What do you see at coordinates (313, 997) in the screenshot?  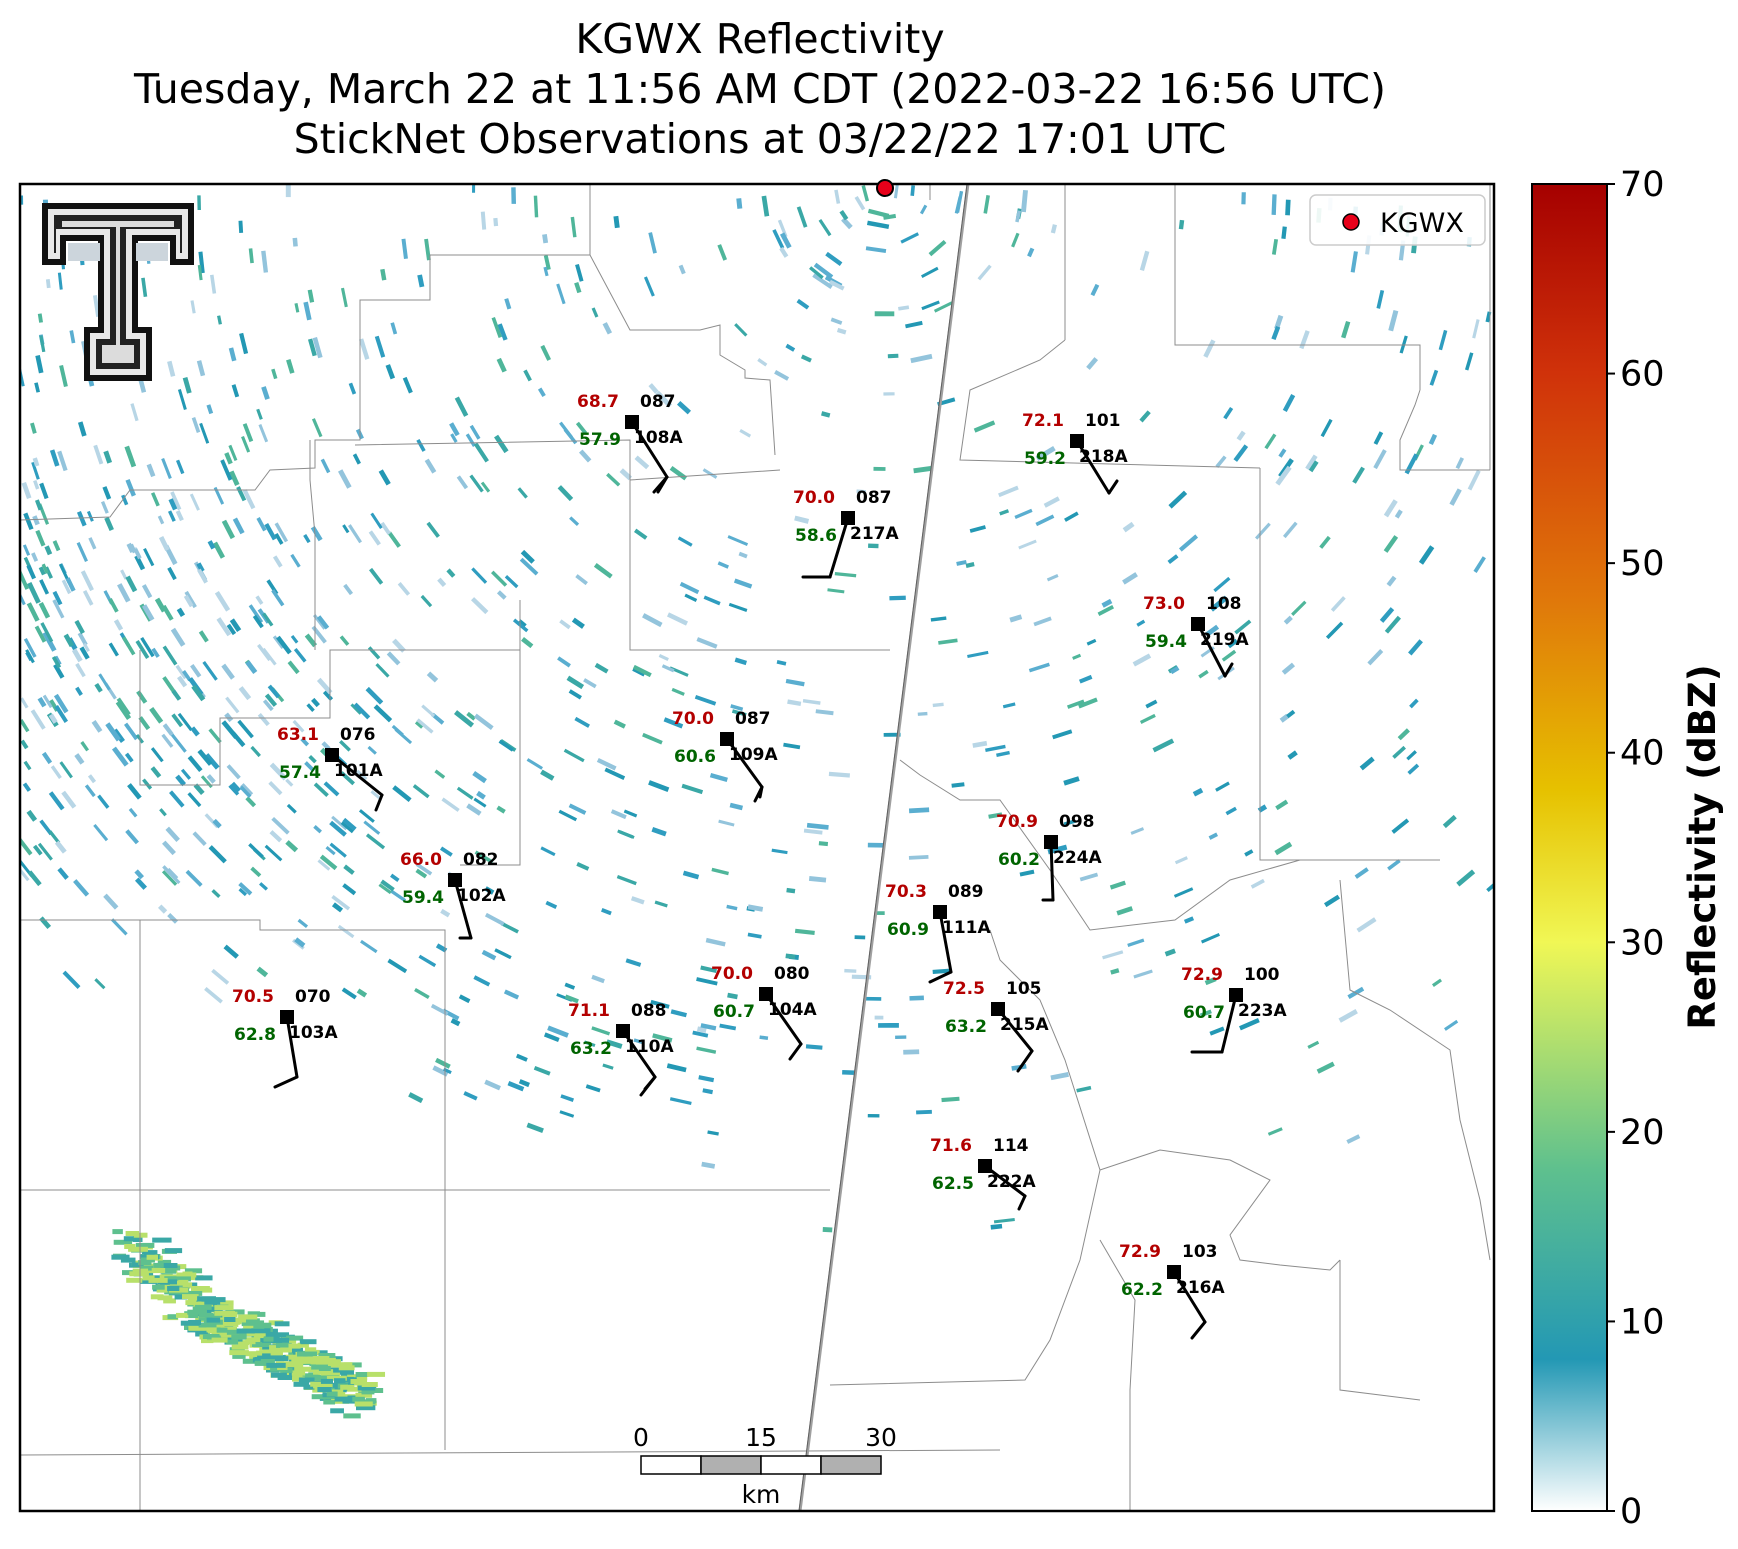 I see `station-wind-direction: 070` at bounding box center [313, 997].